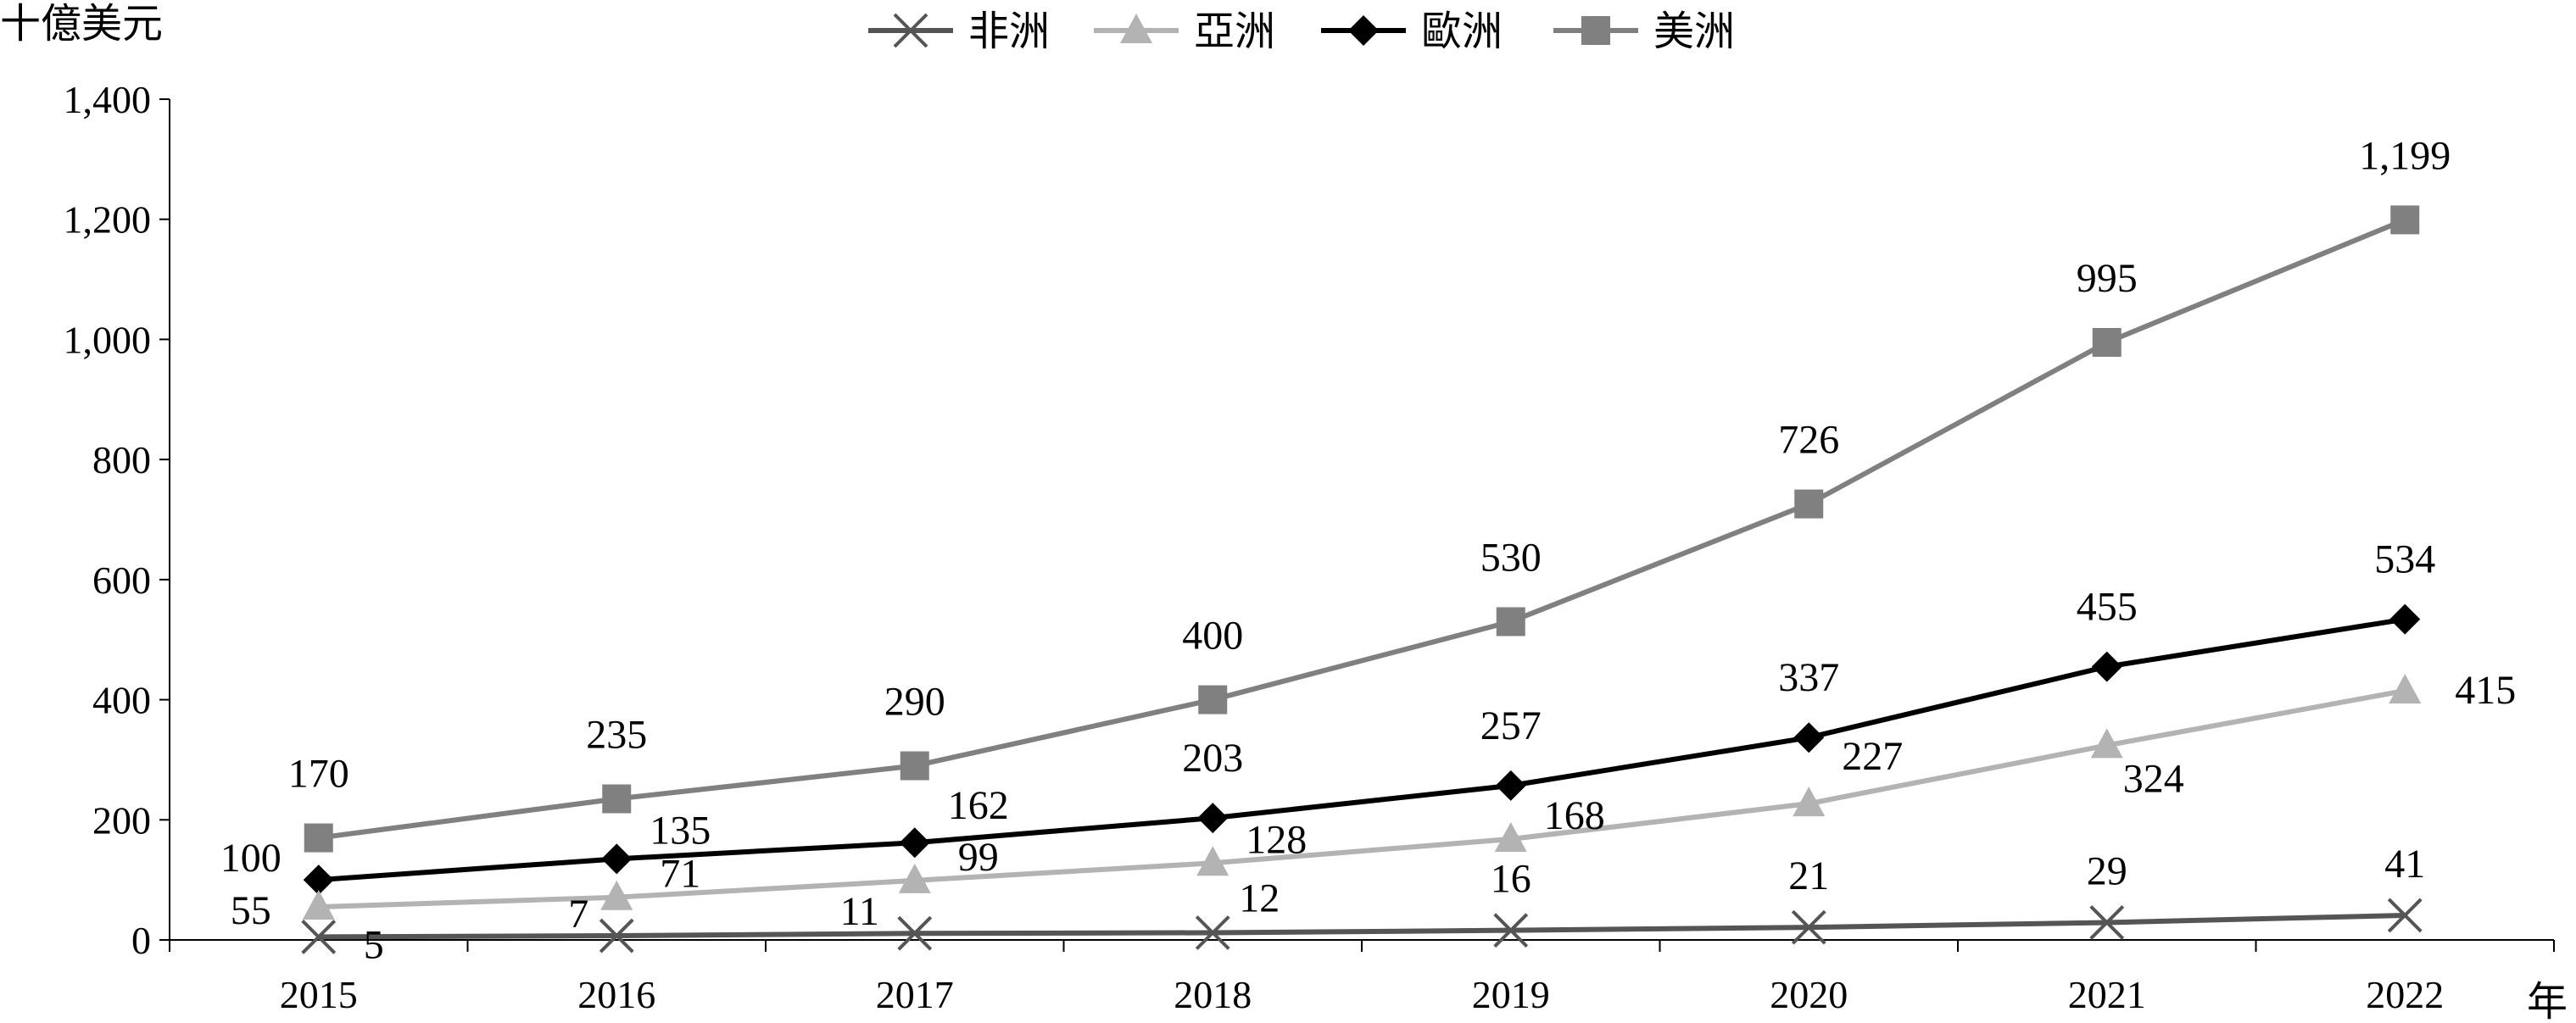  What do you see at coordinates (1511, 994) in the screenshot?
I see `x-tick-label: 2019` at bounding box center [1511, 994].